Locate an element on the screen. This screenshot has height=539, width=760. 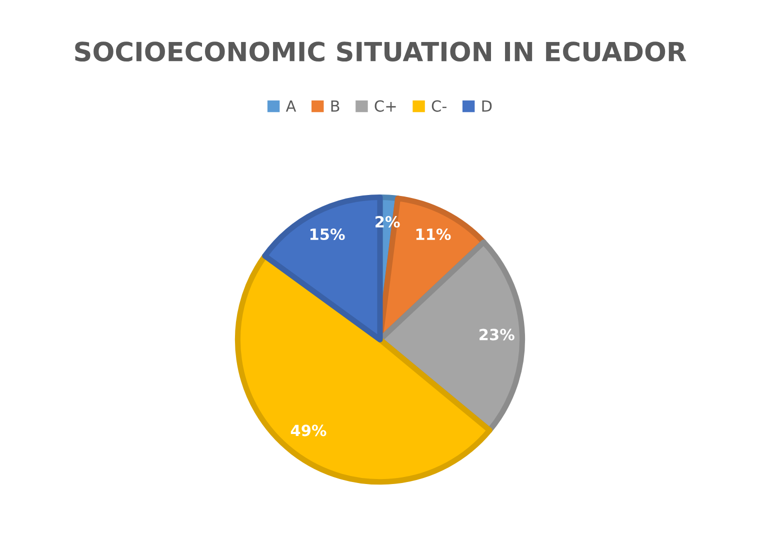
chart-title: SOCIOECONOMIC SITUATION IN ECUADOR is located at coordinates (380, 52).